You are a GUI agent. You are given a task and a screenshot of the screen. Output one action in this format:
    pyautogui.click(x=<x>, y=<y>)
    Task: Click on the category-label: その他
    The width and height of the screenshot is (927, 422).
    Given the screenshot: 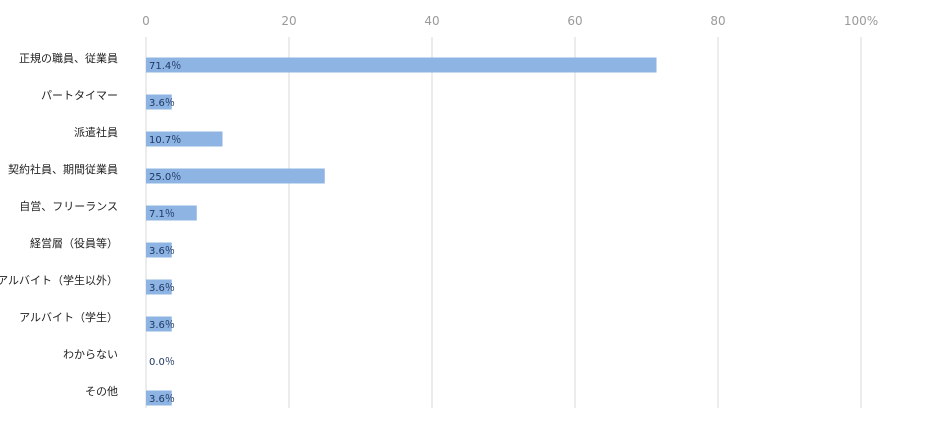 What is the action you would take?
    pyautogui.click(x=101, y=391)
    